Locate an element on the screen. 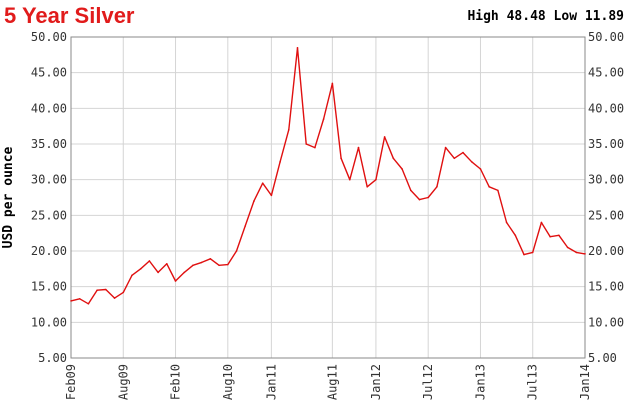  y-tick-label-right: 45.00 is located at coordinates (606, 73).